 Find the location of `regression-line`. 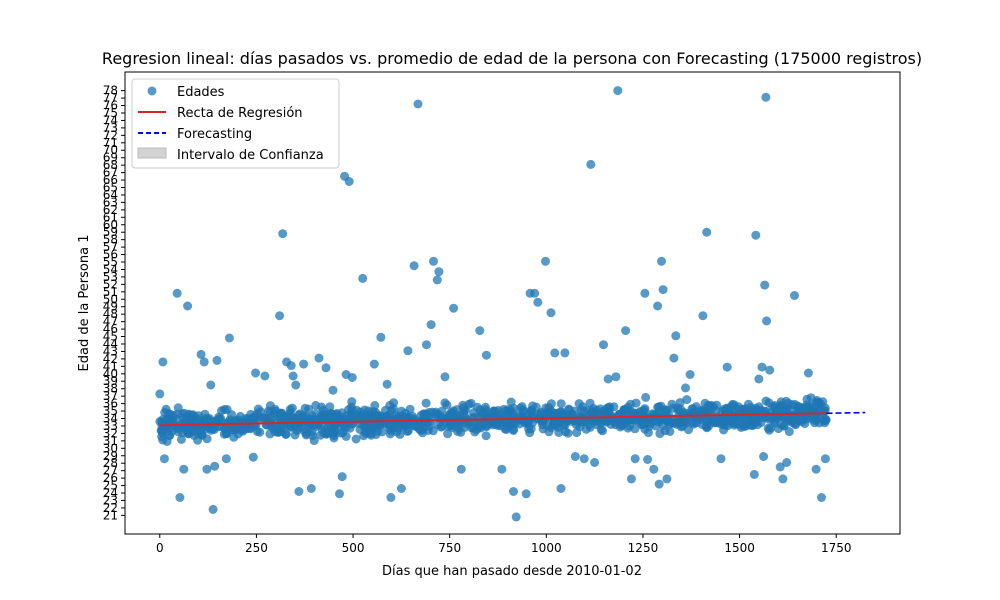

regression-line is located at coordinates (493, 419).